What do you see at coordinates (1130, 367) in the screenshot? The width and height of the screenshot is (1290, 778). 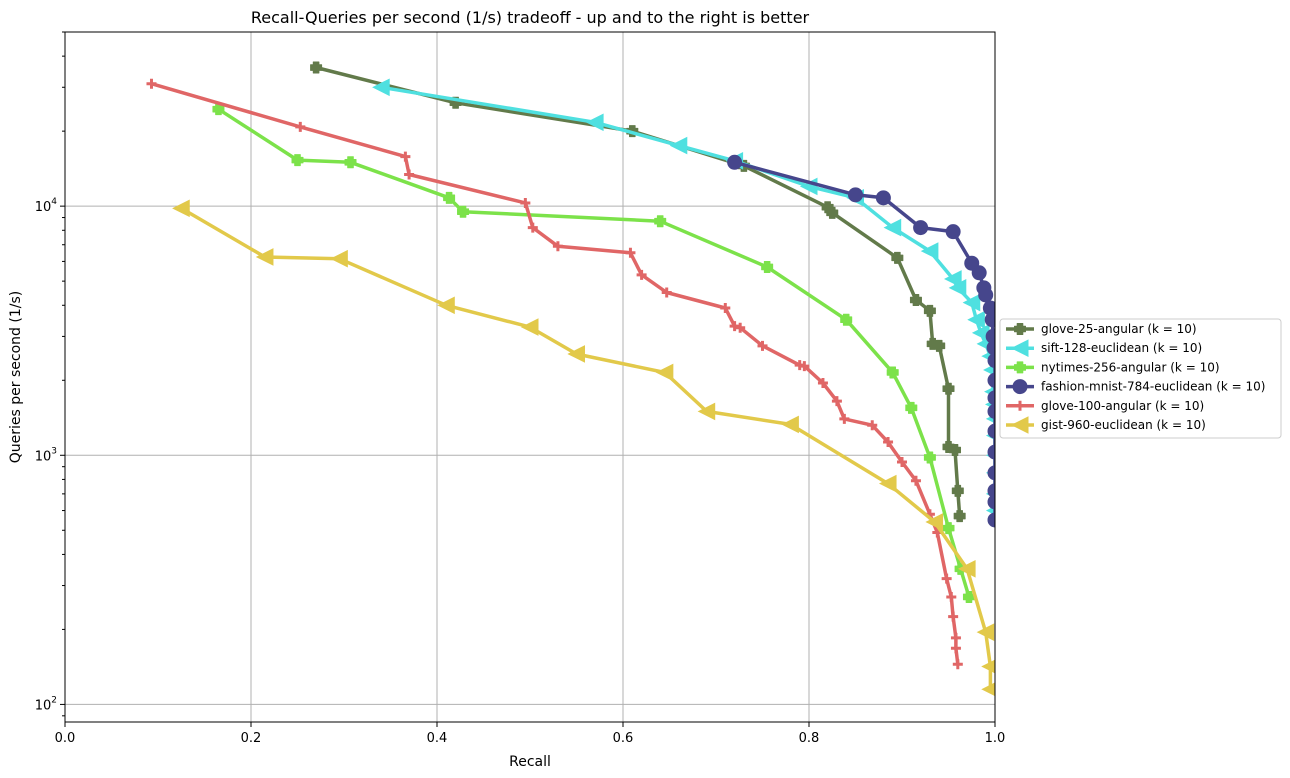 I see `legend-label: nytimes-256-angular (k = 10)` at bounding box center [1130, 367].